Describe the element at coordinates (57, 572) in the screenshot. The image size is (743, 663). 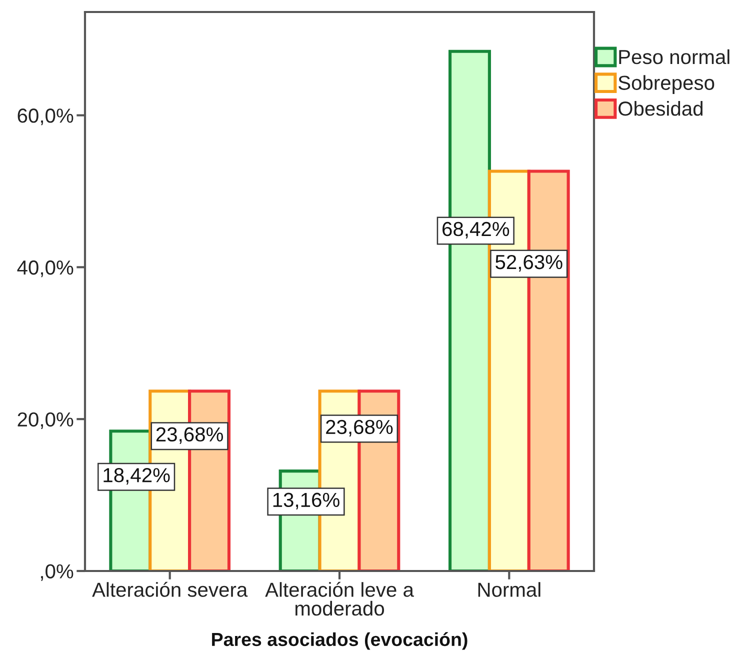
I see `y-tick-label: ,0%` at that location.